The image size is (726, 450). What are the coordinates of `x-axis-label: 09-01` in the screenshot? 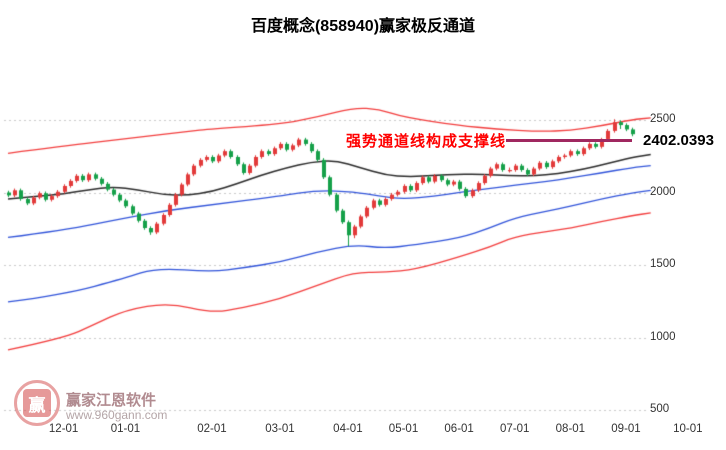 It's located at (626, 429).